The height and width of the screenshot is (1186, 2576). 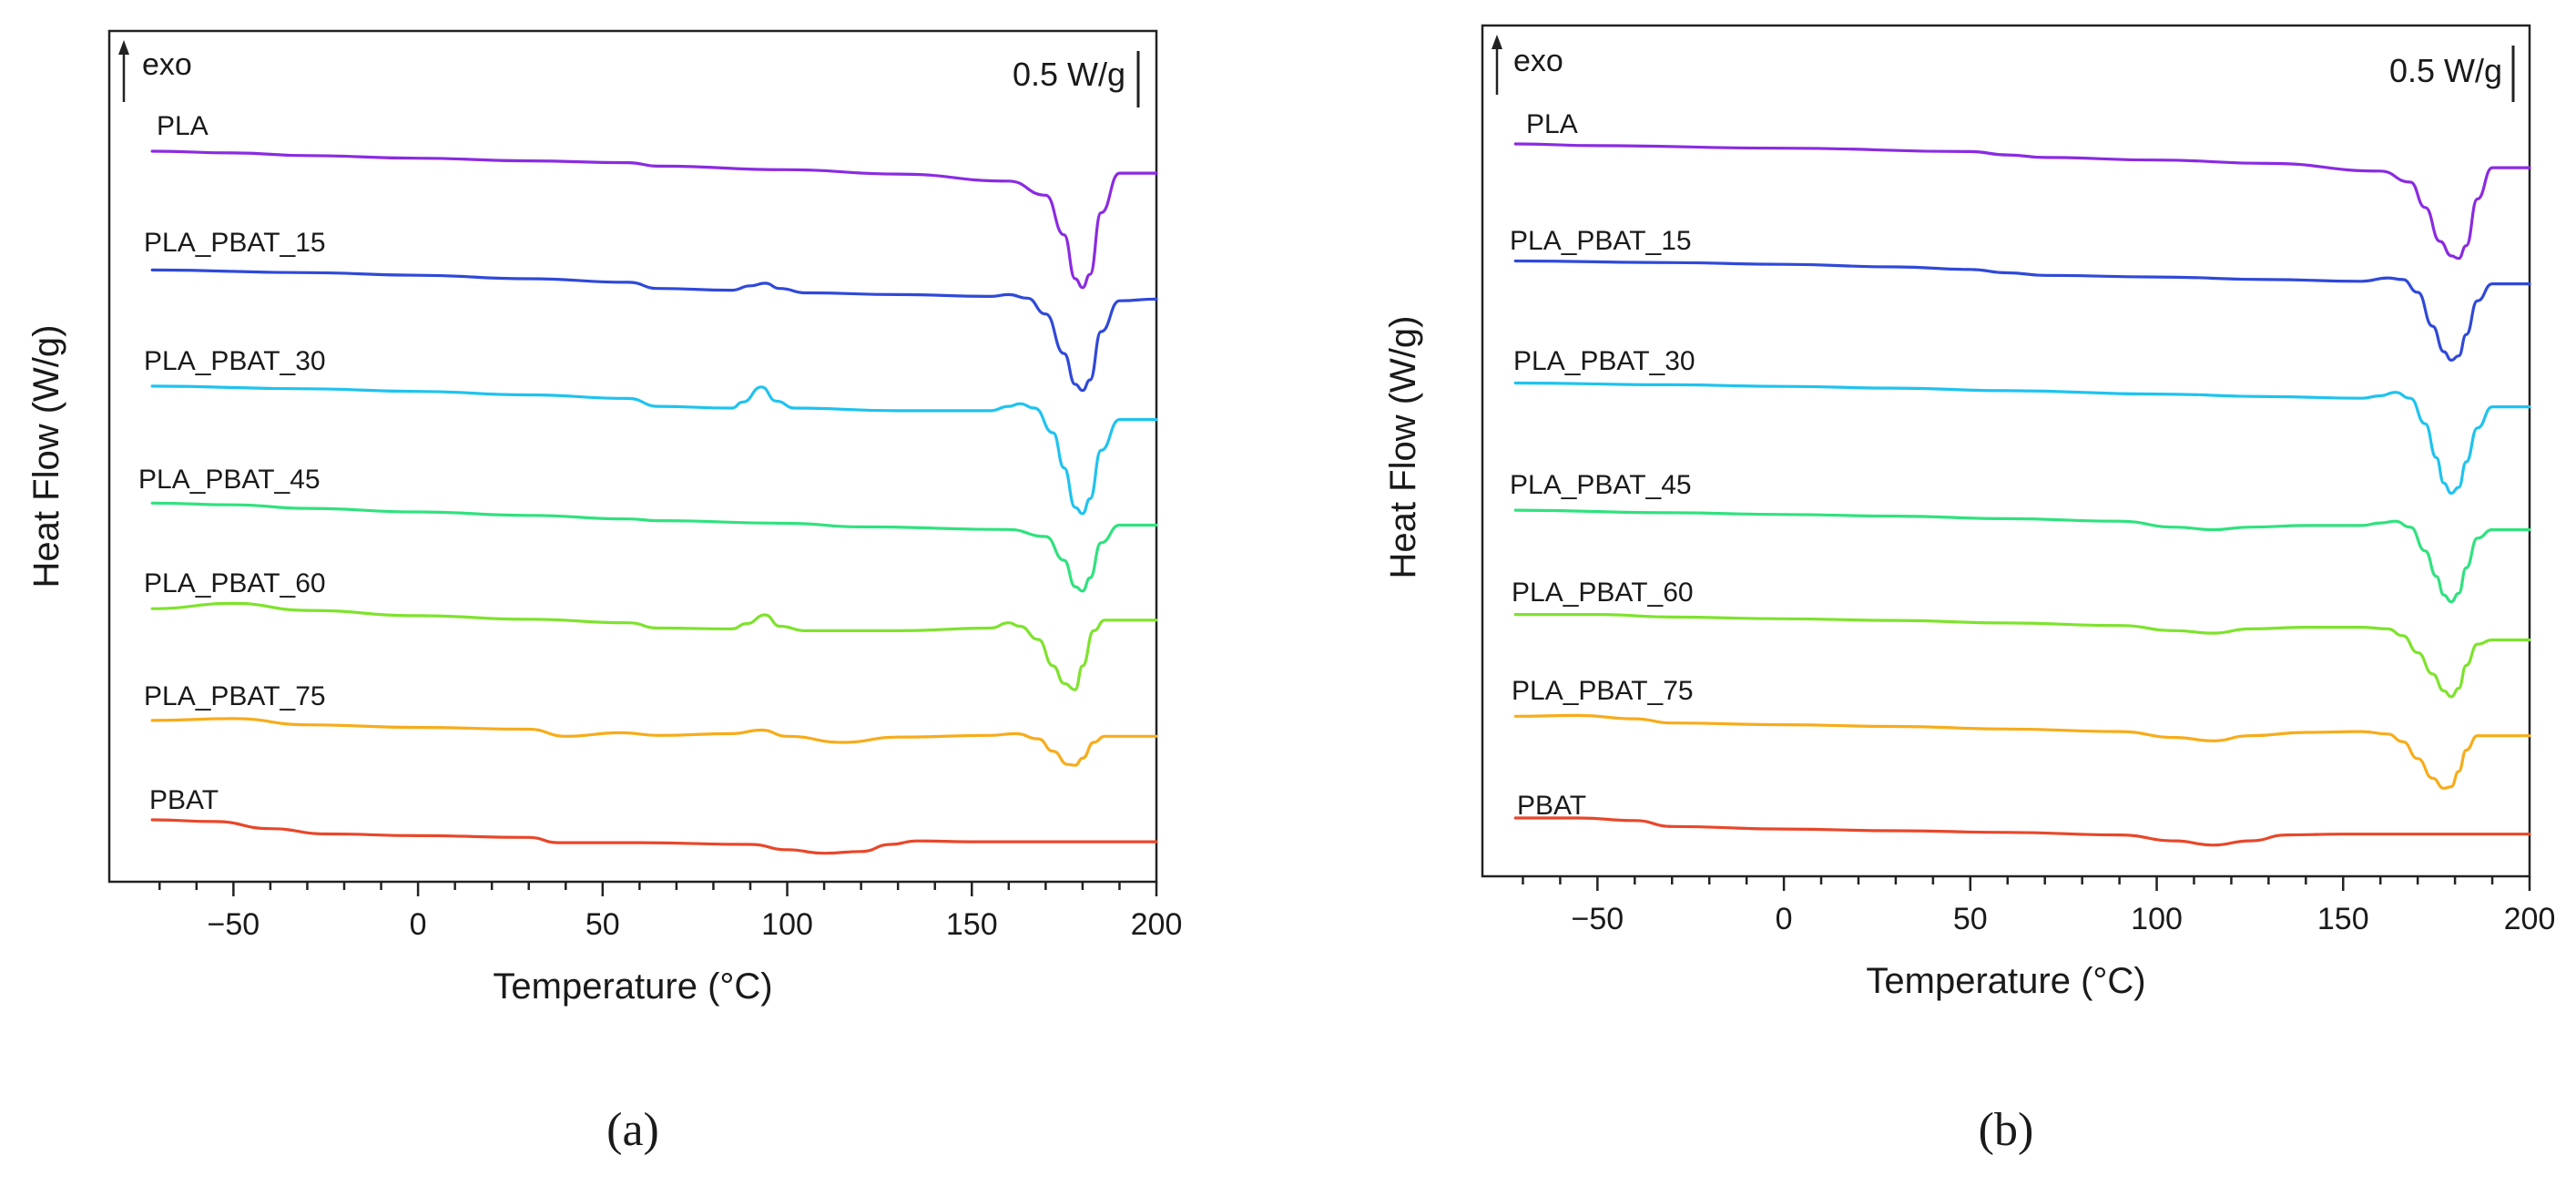 I want to click on x-axis-ticks-a: −50 0 50 100 150 200, so click(x=671, y=912).